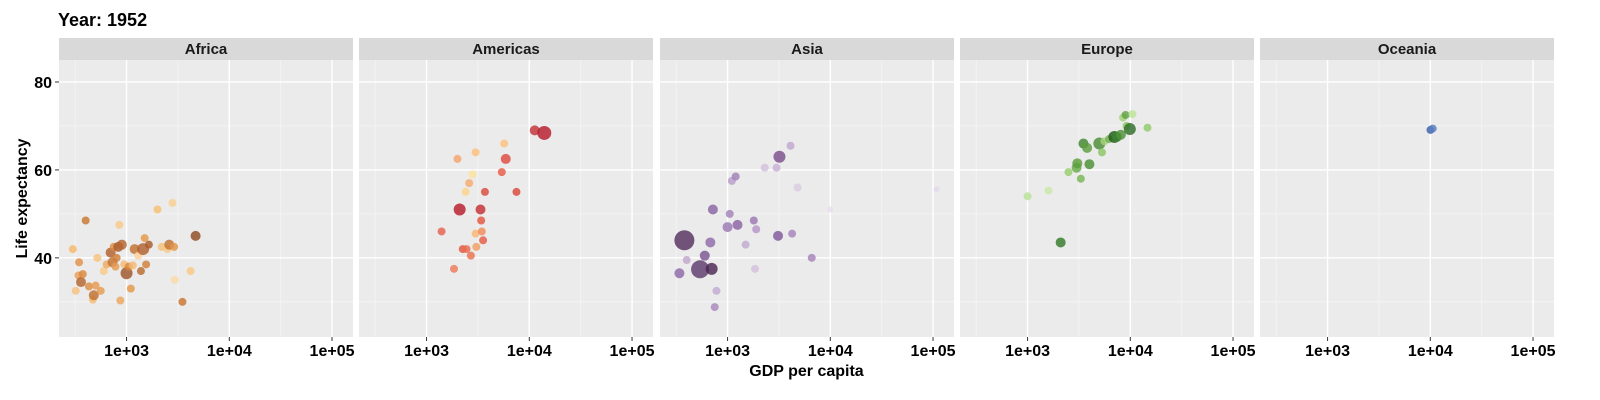 The height and width of the screenshot is (400, 1600). Describe the element at coordinates (506, 49) in the screenshot. I see `facet-label-americas: Americas` at that location.